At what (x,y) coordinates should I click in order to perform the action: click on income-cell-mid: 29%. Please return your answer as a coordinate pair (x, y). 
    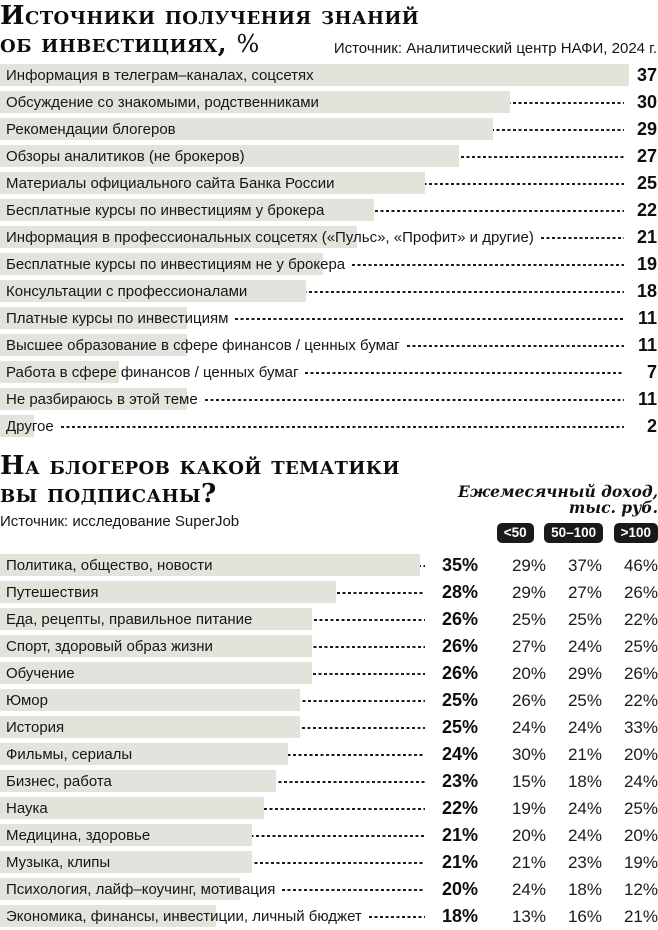
    Looking at the image, I should click on (584, 673).